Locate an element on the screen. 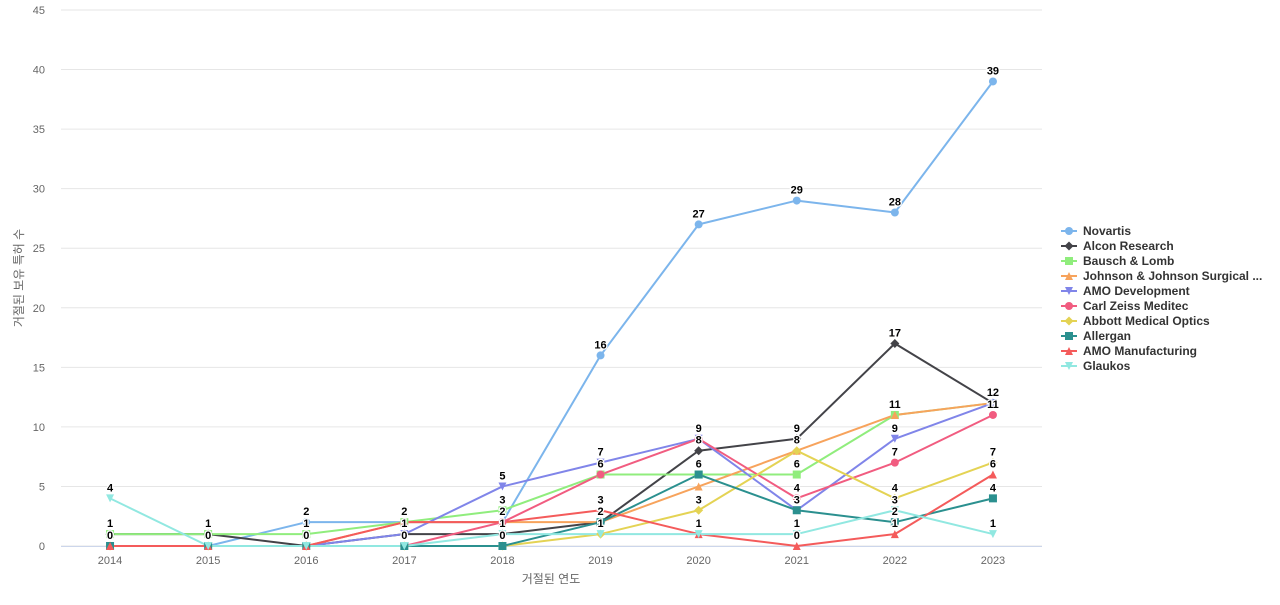 This screenshot has width=1280, height=605. x-tick-label: 2023 is located at coordinates (993, 561).